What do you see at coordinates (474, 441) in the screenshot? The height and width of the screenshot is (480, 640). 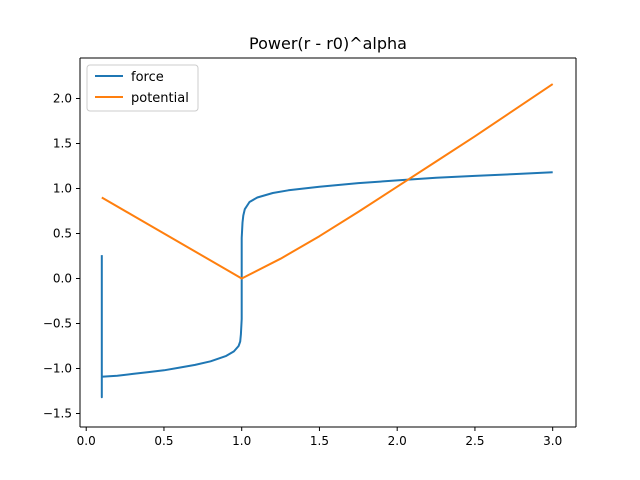 I see `x-tick-label: 2.5` at bounding box center [474, 441].